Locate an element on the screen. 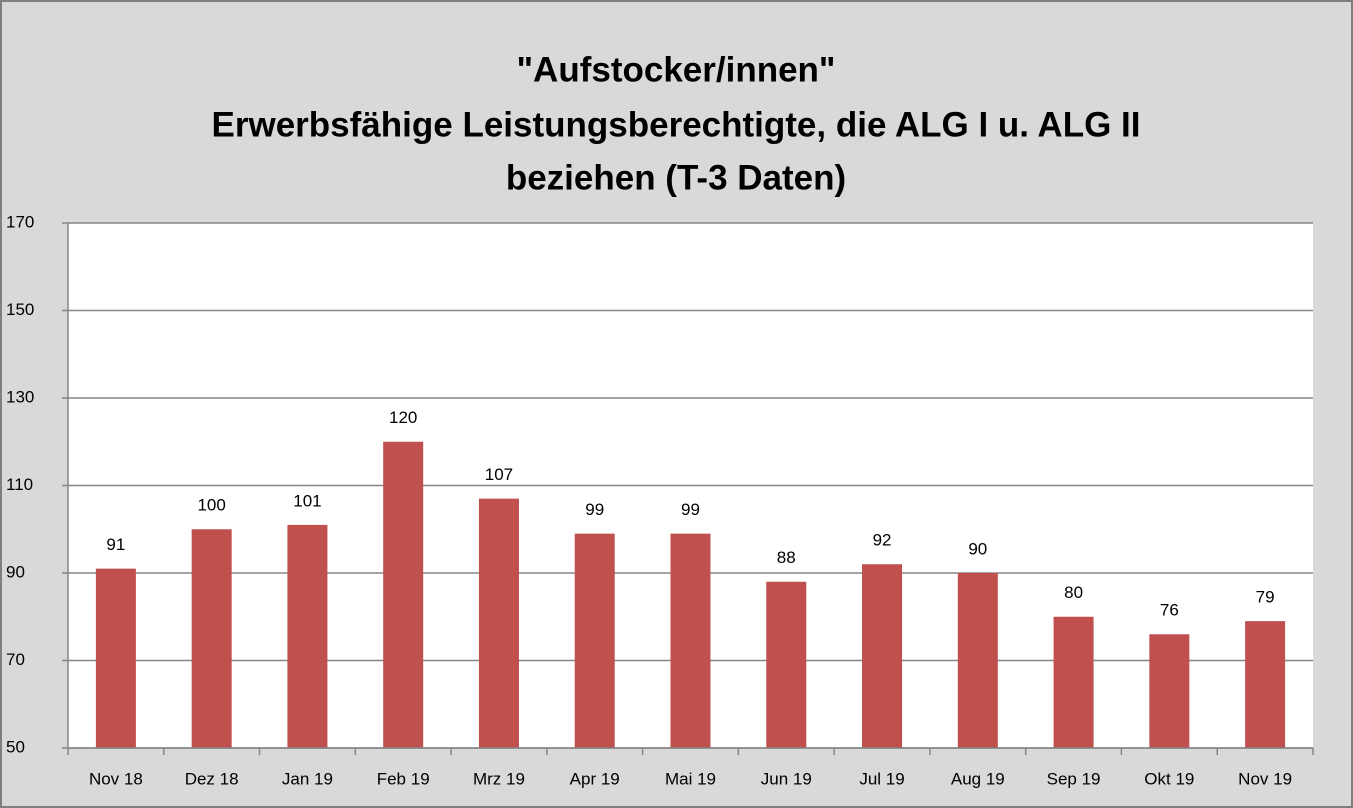 This screenshot has width=1353, height=808. x-tick-label: Jan 19 is located at coordinates (307, 778).